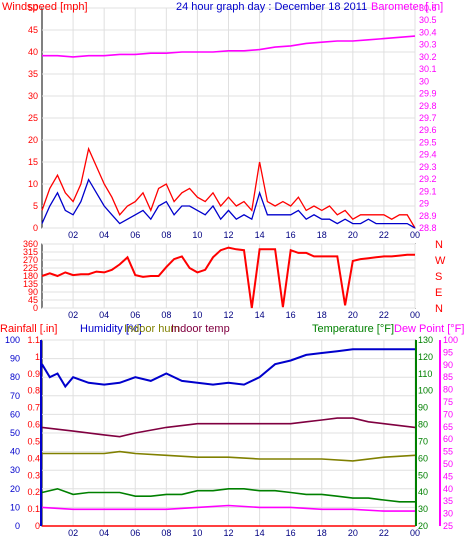 The width and height of the screenshot is (469, 555). I want to click on wind-x-tick-label: 08, so click(166, 235).